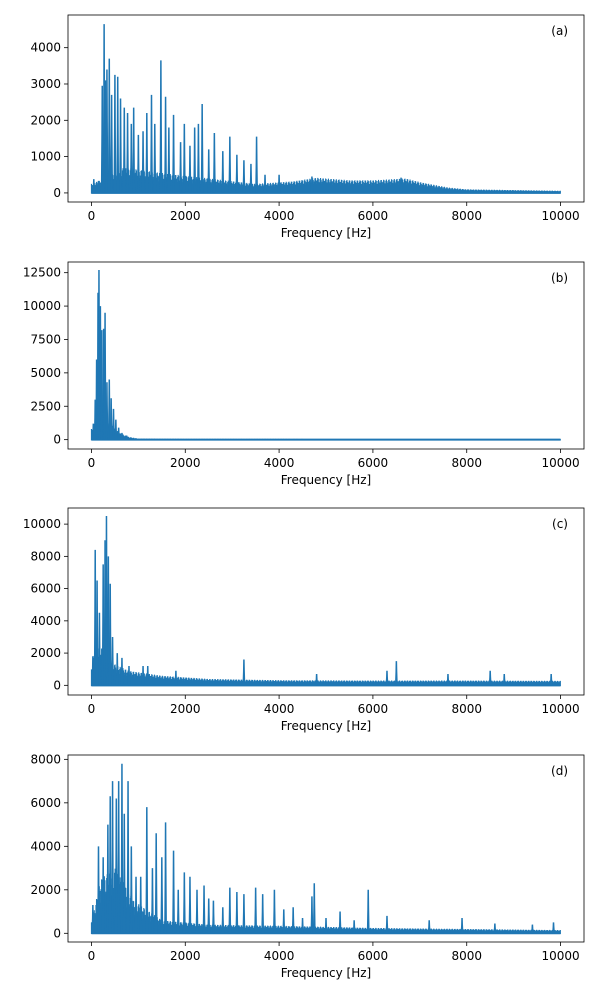 This screenshot has width=600, height=1000. Describe the element at coordinates (92, 463) in the screenshot. I see `x-tick-label-1-0: 0` at that location.